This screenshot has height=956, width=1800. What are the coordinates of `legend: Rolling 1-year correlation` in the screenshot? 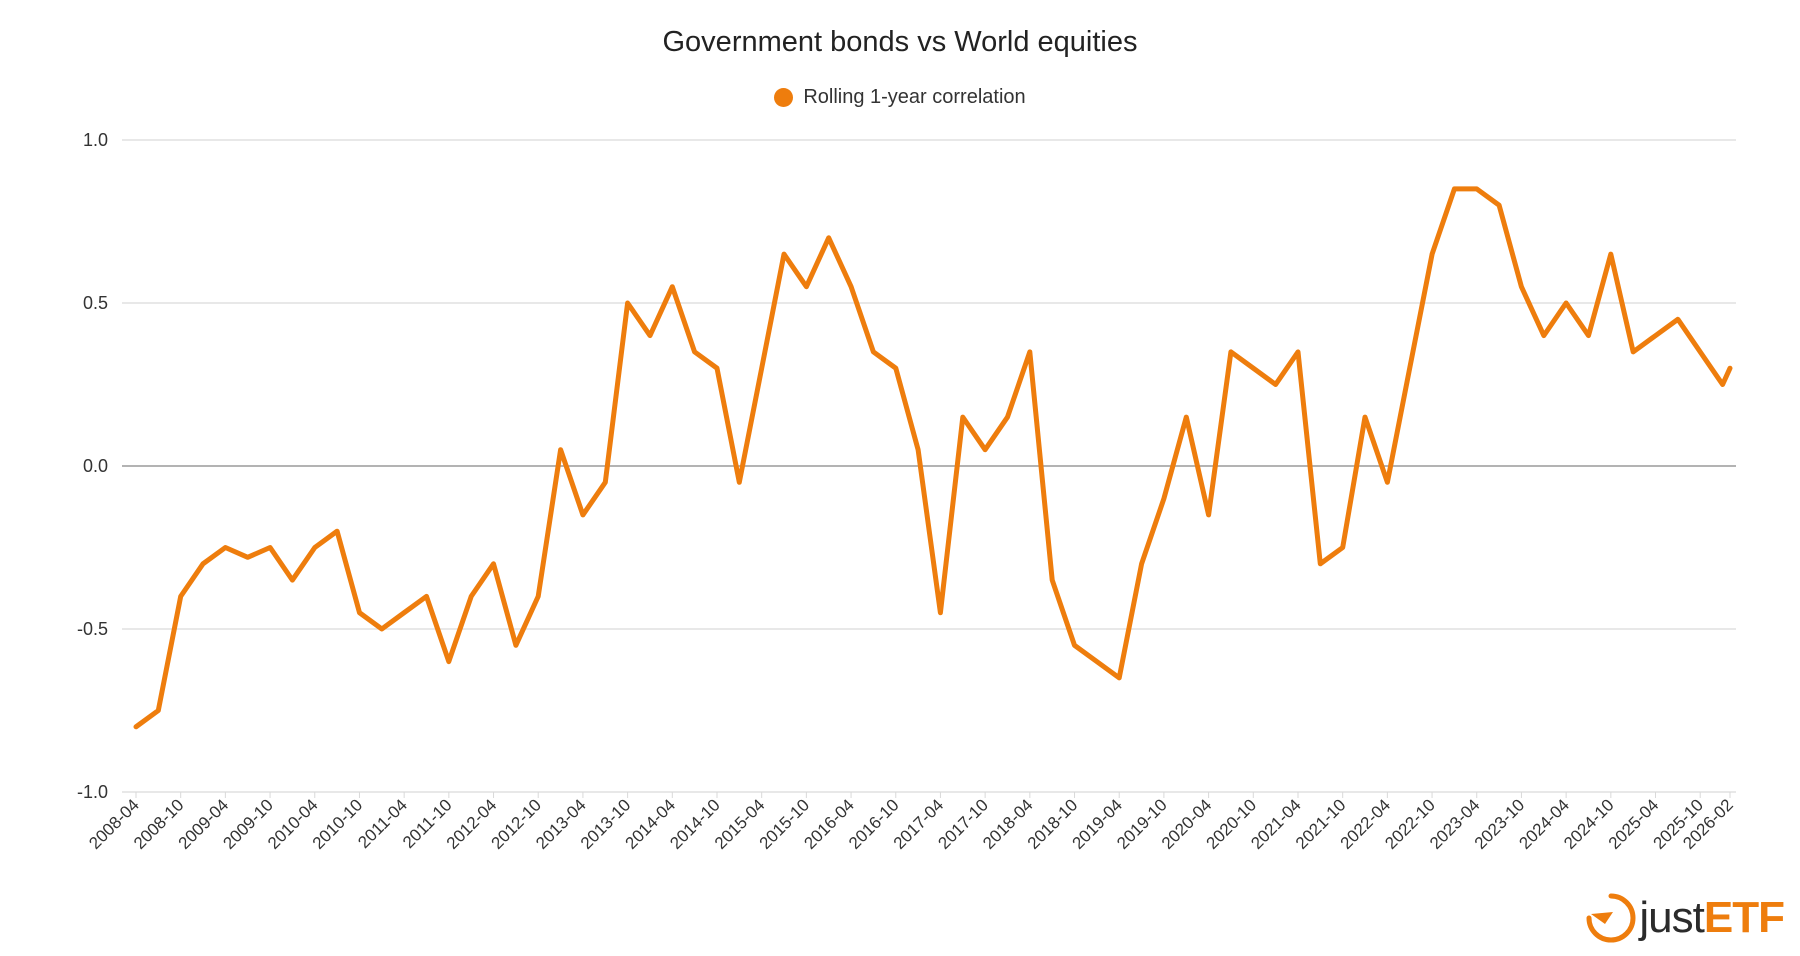 It's located at (900, 97).